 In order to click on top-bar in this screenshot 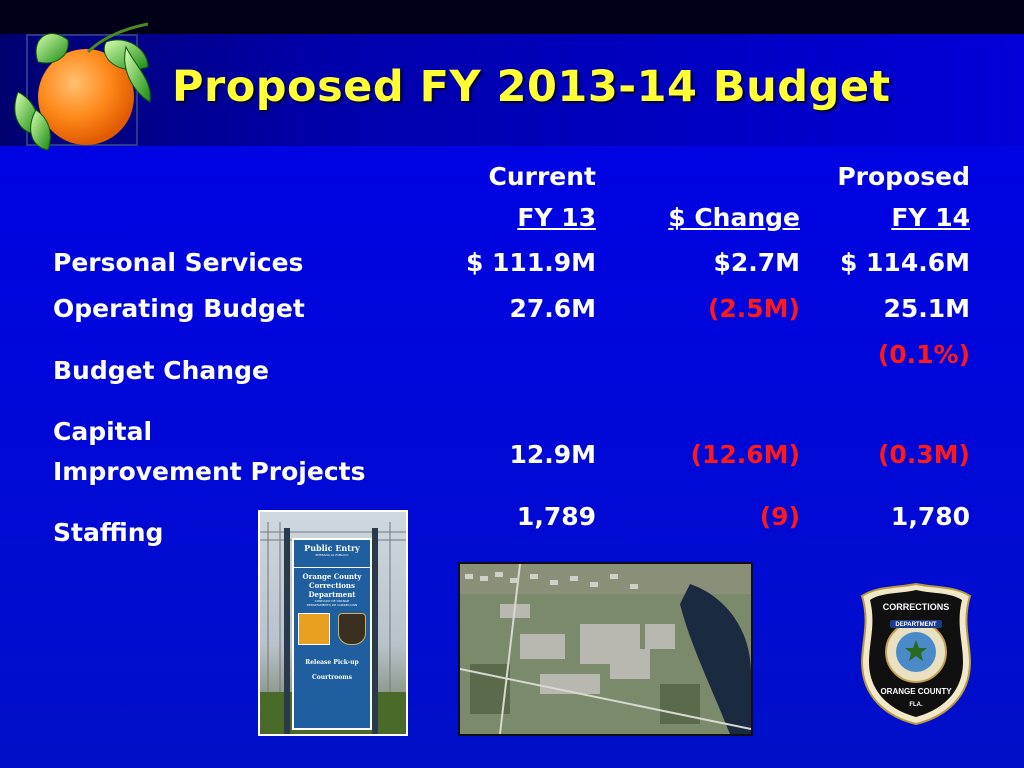, I will do `click(512, 17)`.